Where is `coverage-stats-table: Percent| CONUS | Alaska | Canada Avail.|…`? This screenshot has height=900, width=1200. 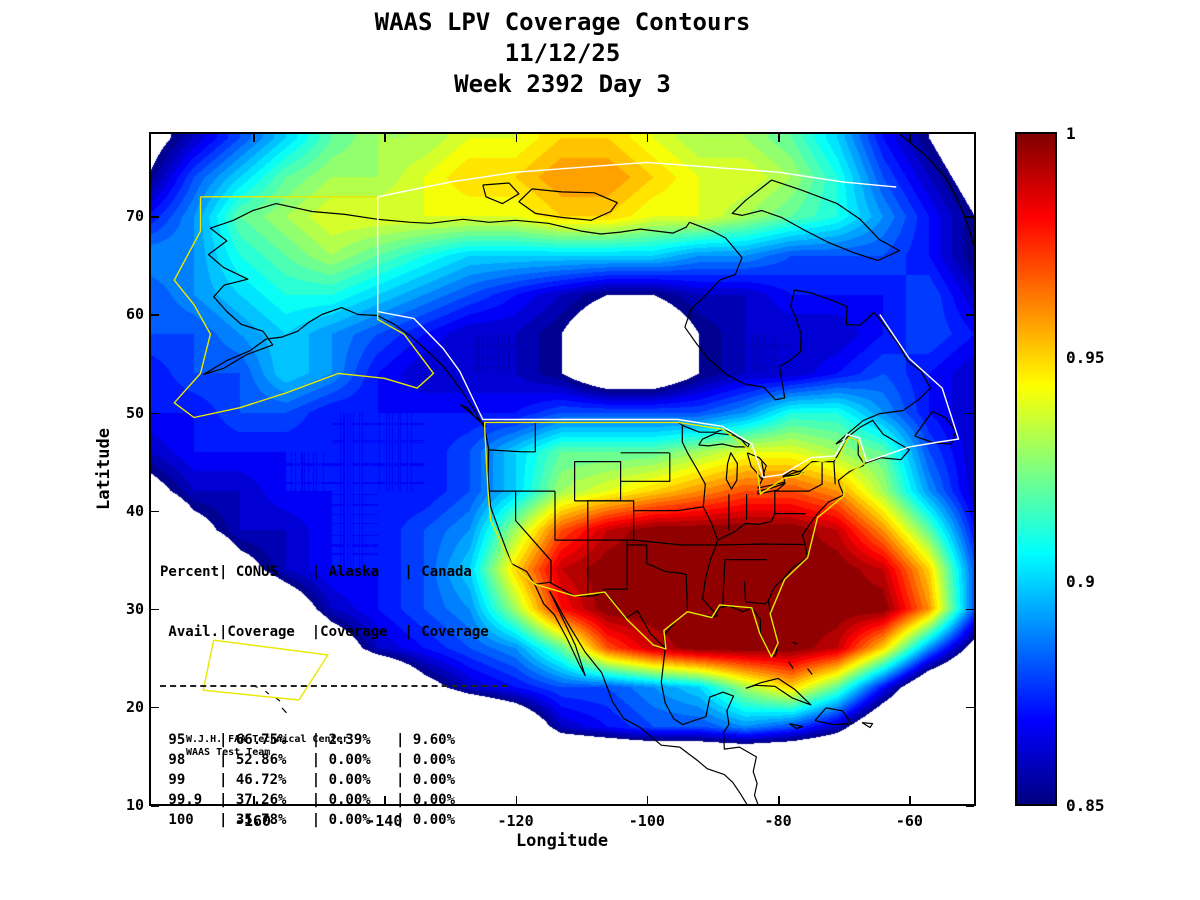 coverage-stats-table: Percent| CONUS | Alaska | Canada Avail.|… is located at coordinates (334, 686).